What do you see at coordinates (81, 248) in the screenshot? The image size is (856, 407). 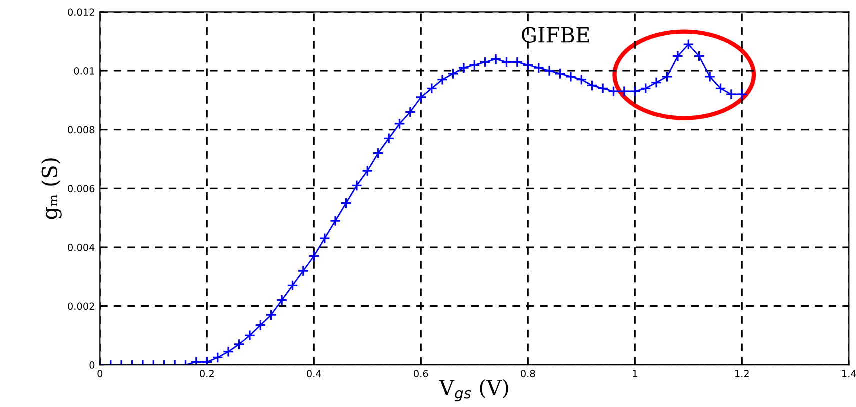 I see `y-tick-label: 0.004` at bounding box center [81, 248].